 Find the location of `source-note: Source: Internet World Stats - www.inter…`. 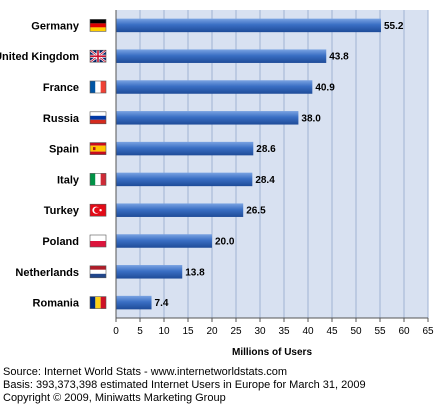

source-note: Source: Internet World Stats - www.inter… is located at coordinates (145, 372).